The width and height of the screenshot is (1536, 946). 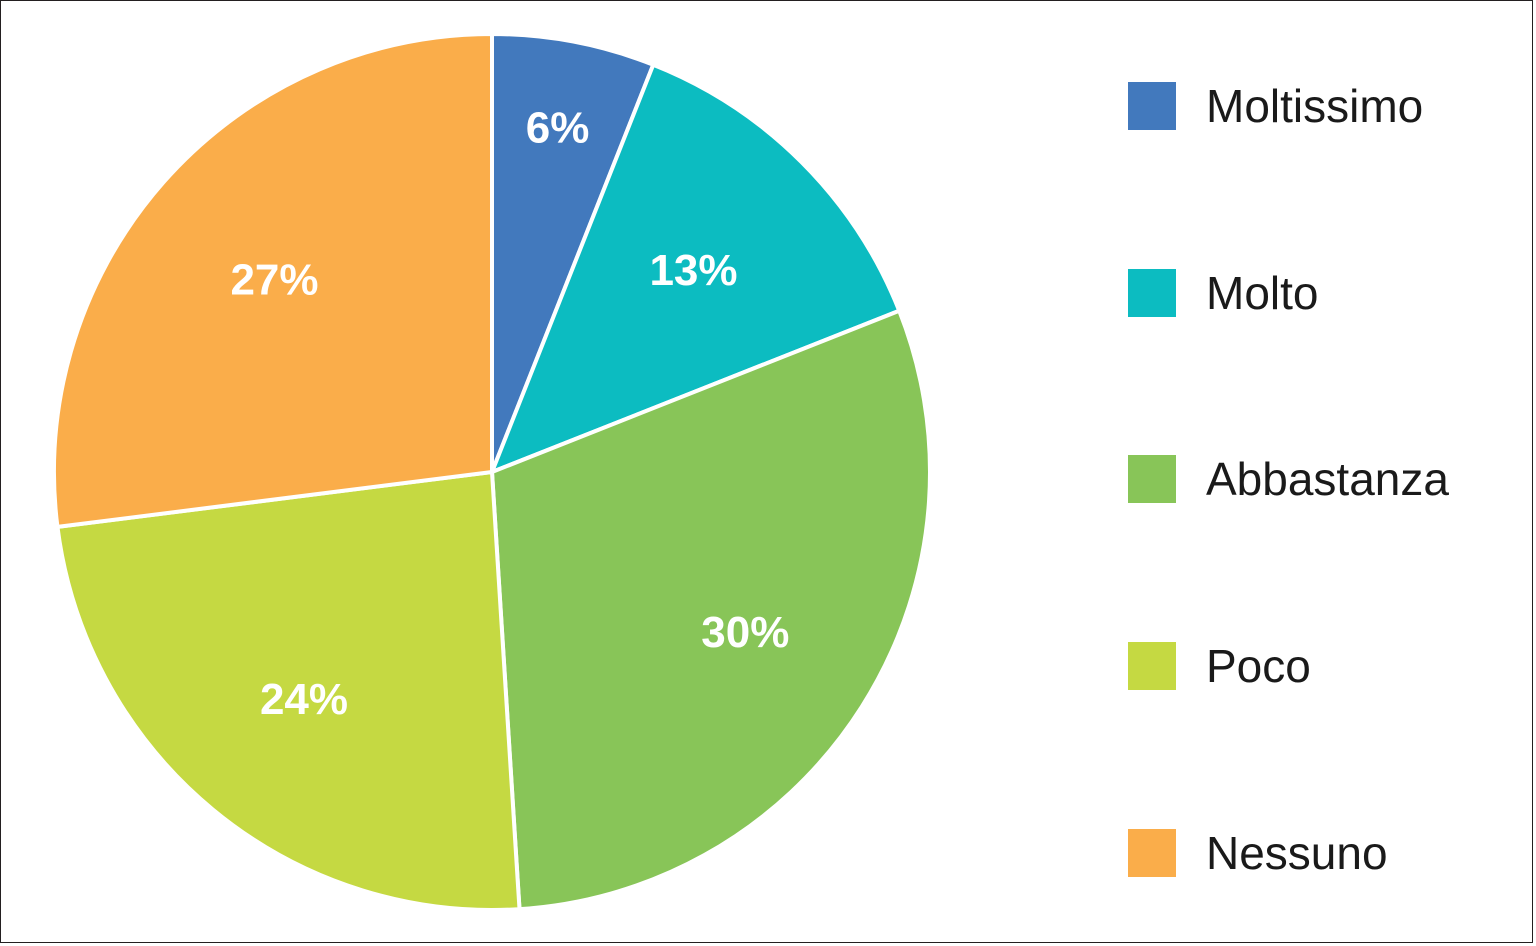 I want to click on pie-slice-molto, so click(x=696, y=268).